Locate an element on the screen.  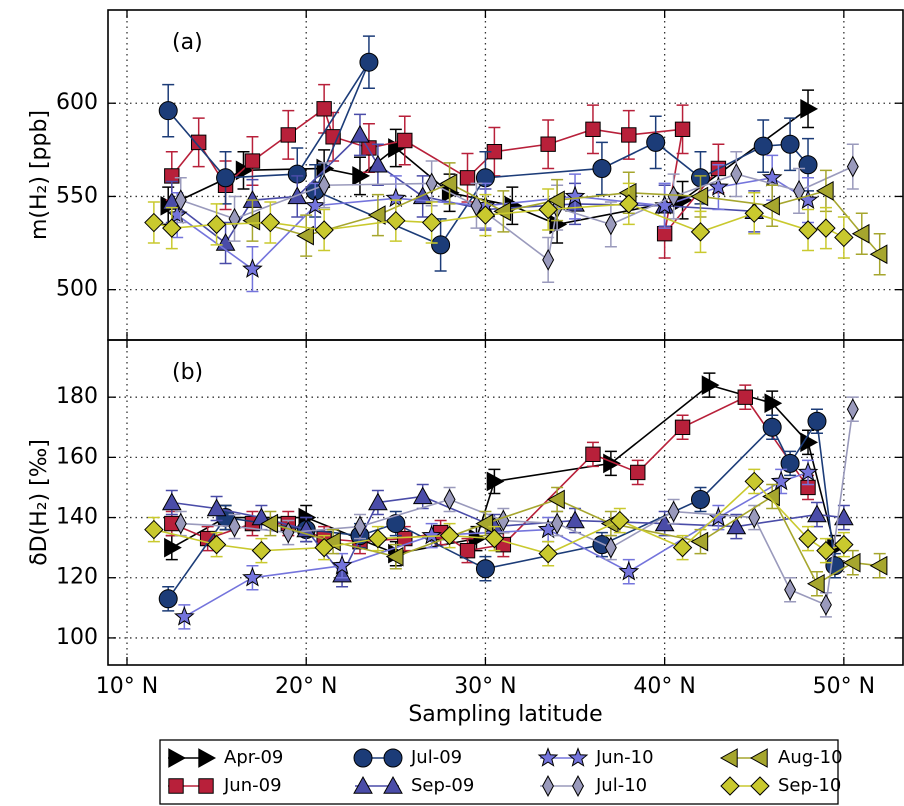
panel-label: (a) is located at coordinates (187, 42).